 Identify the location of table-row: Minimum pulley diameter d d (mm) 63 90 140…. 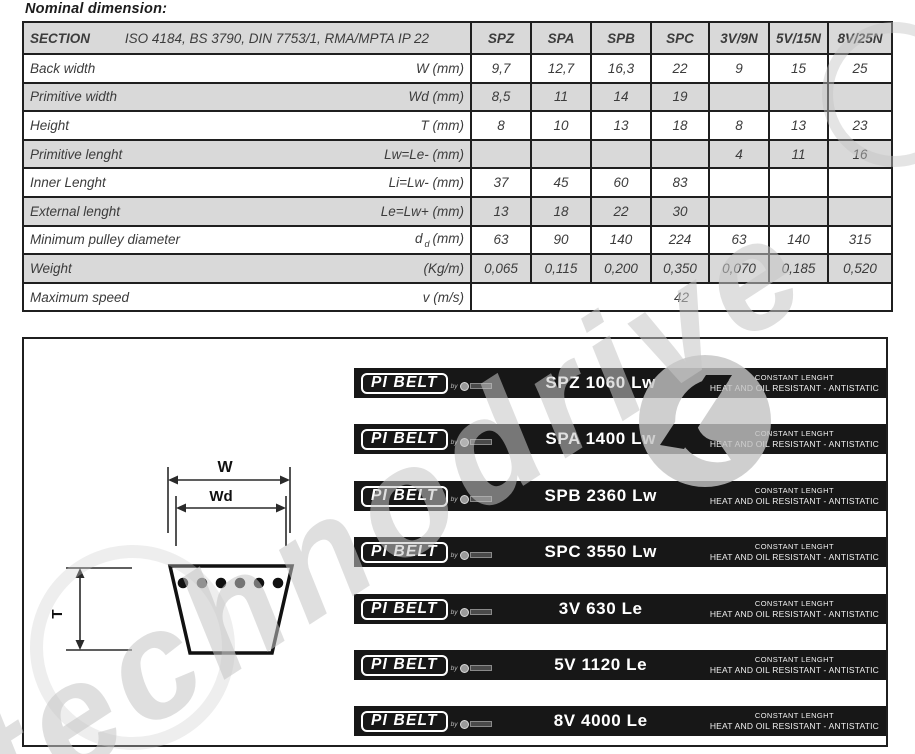
(457, 239).